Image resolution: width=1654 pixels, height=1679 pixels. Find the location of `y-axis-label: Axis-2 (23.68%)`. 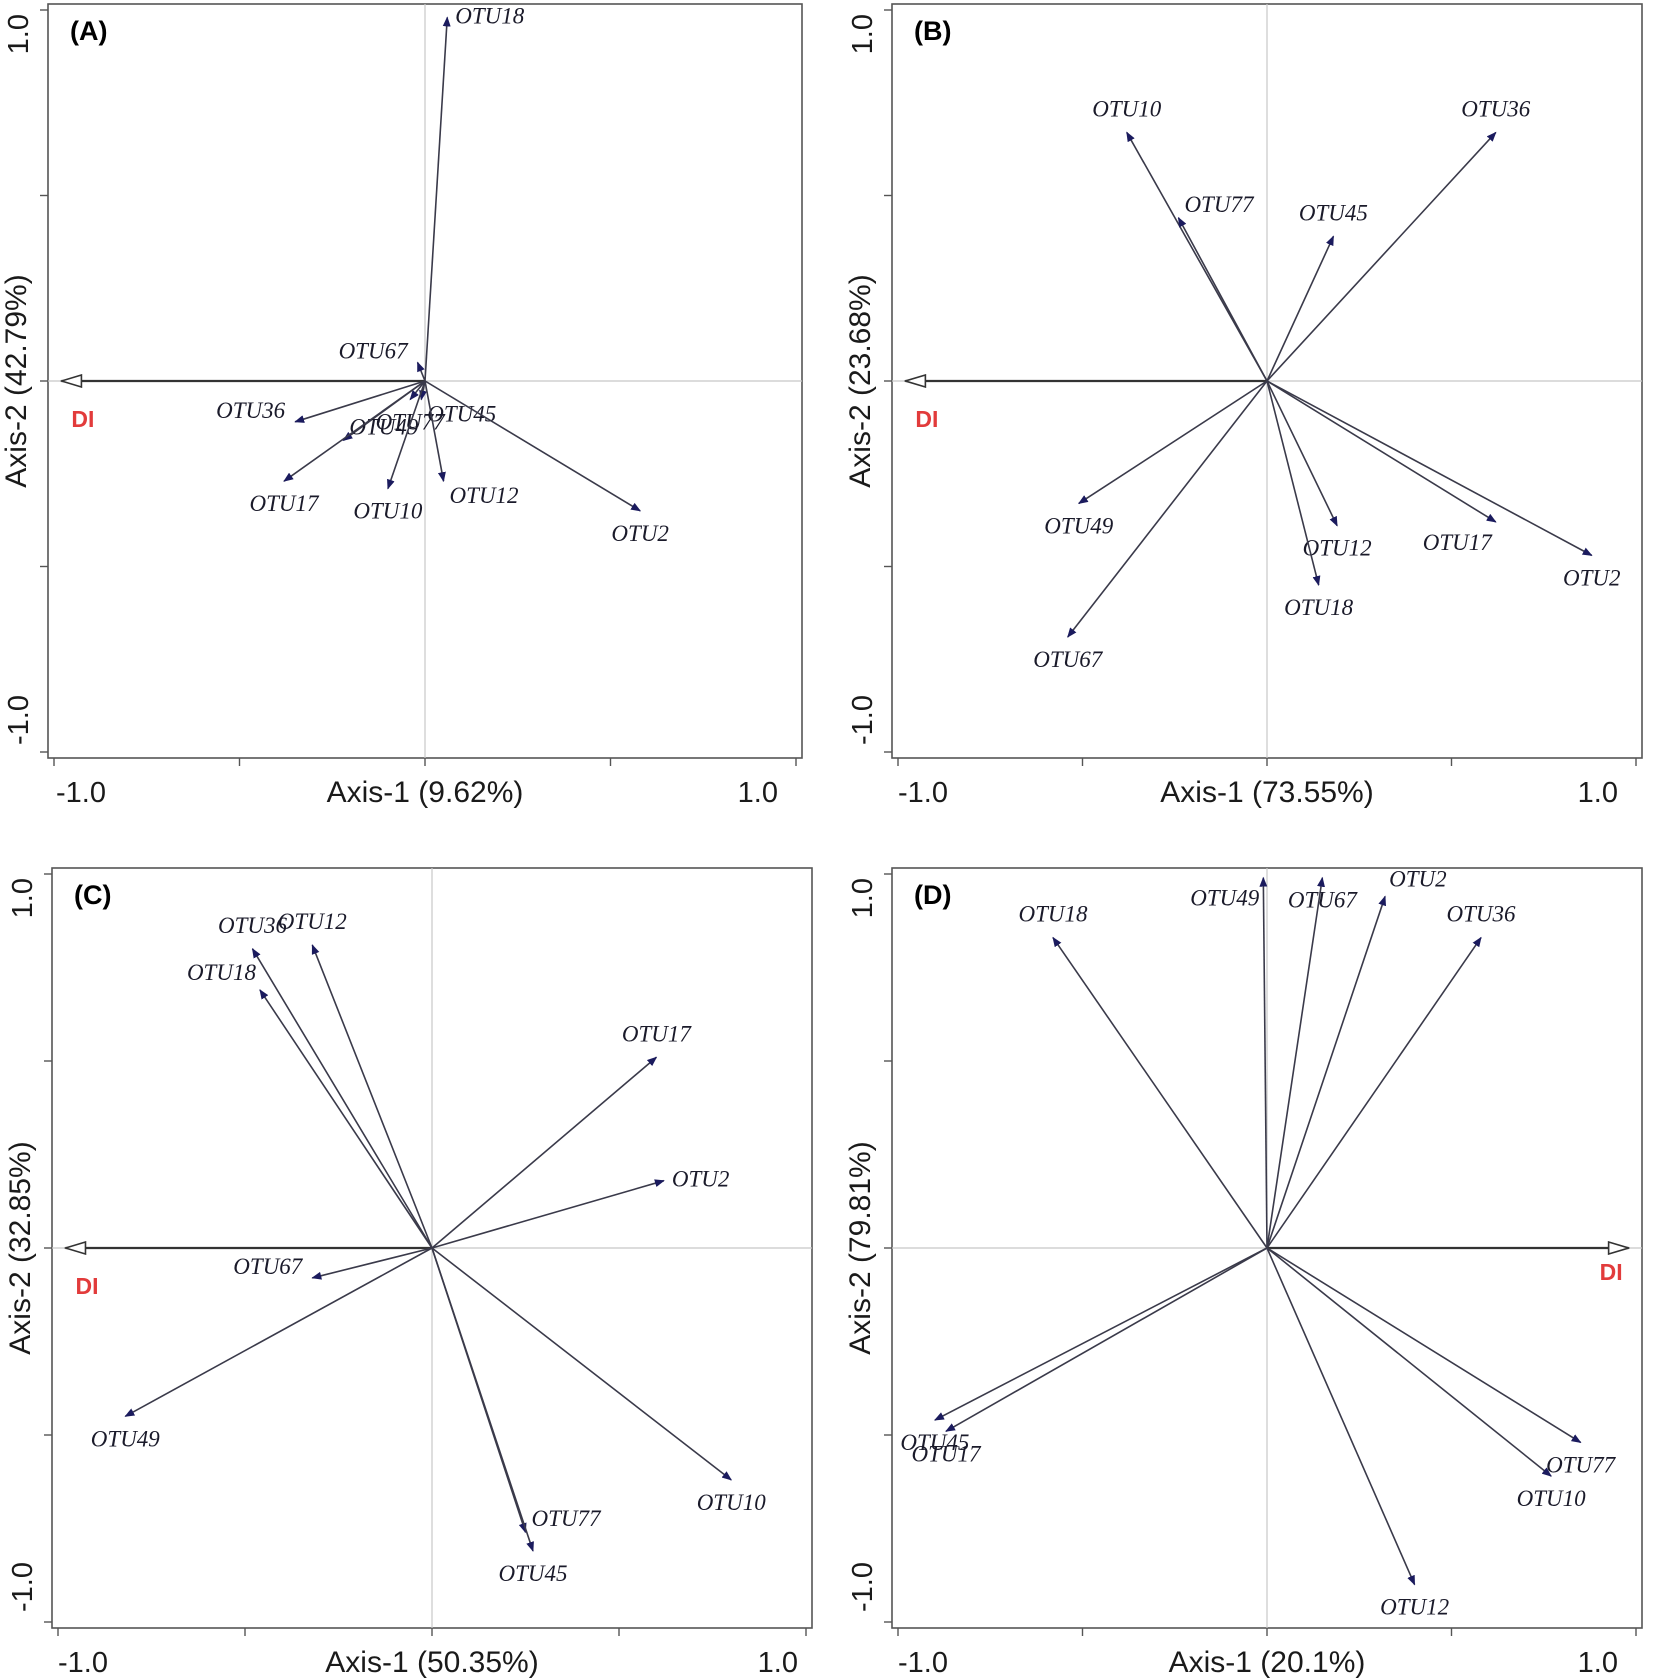

y-axis-label: Axis-2 (23.68%) is located at coordinates (860, 380).